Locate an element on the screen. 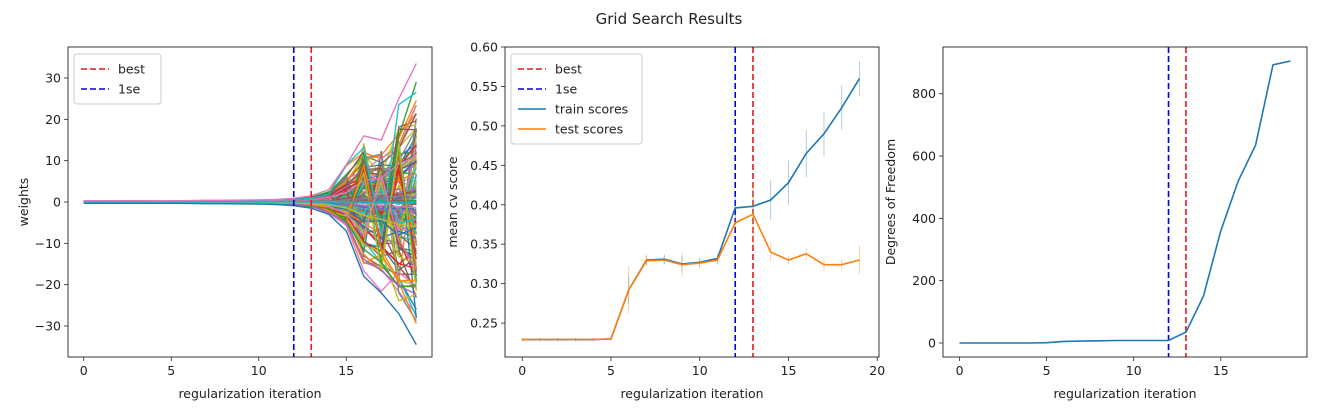 This screenshot has width=1318, height=411. y-tick-label: 0.35 is located at coordinates (484, 244).